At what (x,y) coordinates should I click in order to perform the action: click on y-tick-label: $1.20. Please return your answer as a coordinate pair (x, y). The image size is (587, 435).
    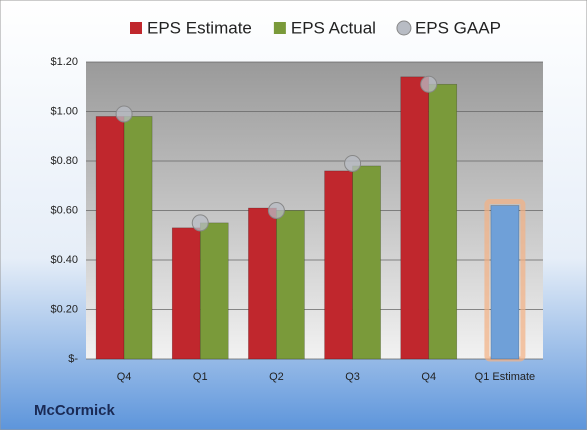
    Looking at the image, I should click on (64, 62).